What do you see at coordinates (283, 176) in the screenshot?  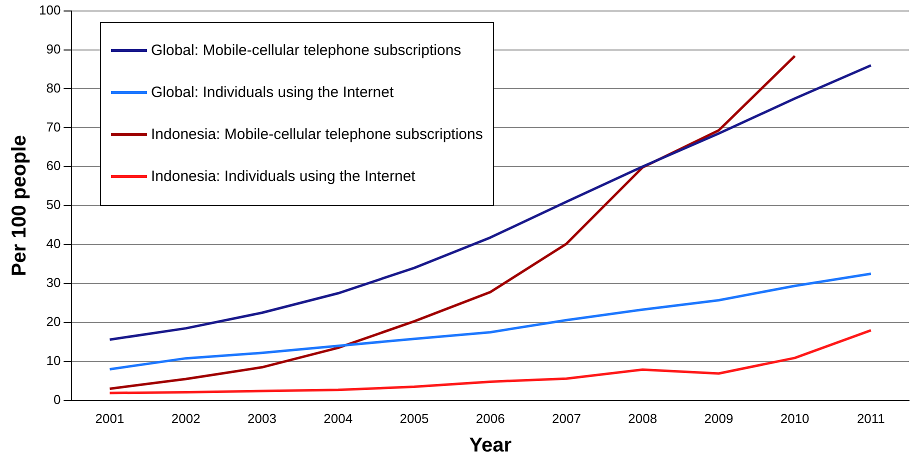 I see `legend-label: Indonesia: Individuals using the Internet` at bounding box center [283, 176].